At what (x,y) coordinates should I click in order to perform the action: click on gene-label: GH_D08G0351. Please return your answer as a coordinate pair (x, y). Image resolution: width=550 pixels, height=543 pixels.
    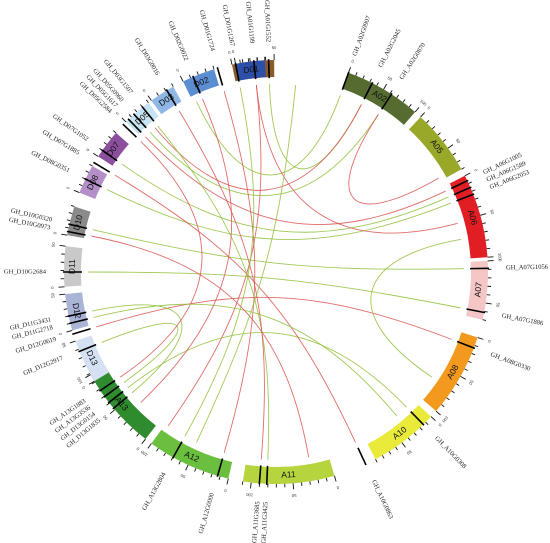
    Looking at the image, I should click on (50, 162).